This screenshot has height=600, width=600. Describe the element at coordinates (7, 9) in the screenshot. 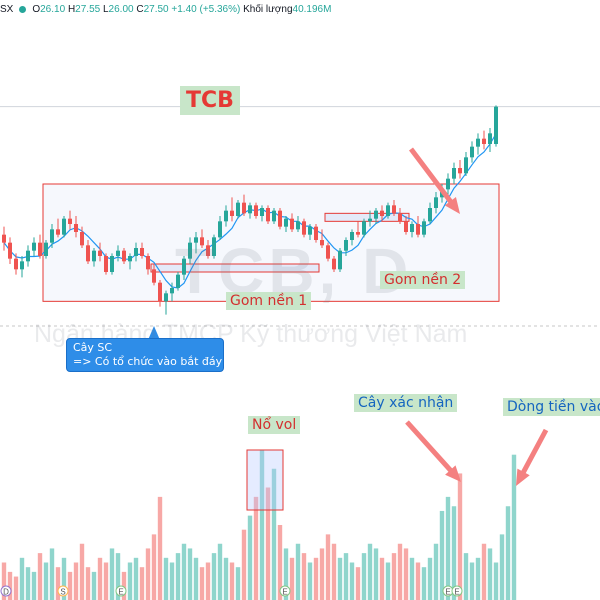

I see `exchange-label: SX` at that location.